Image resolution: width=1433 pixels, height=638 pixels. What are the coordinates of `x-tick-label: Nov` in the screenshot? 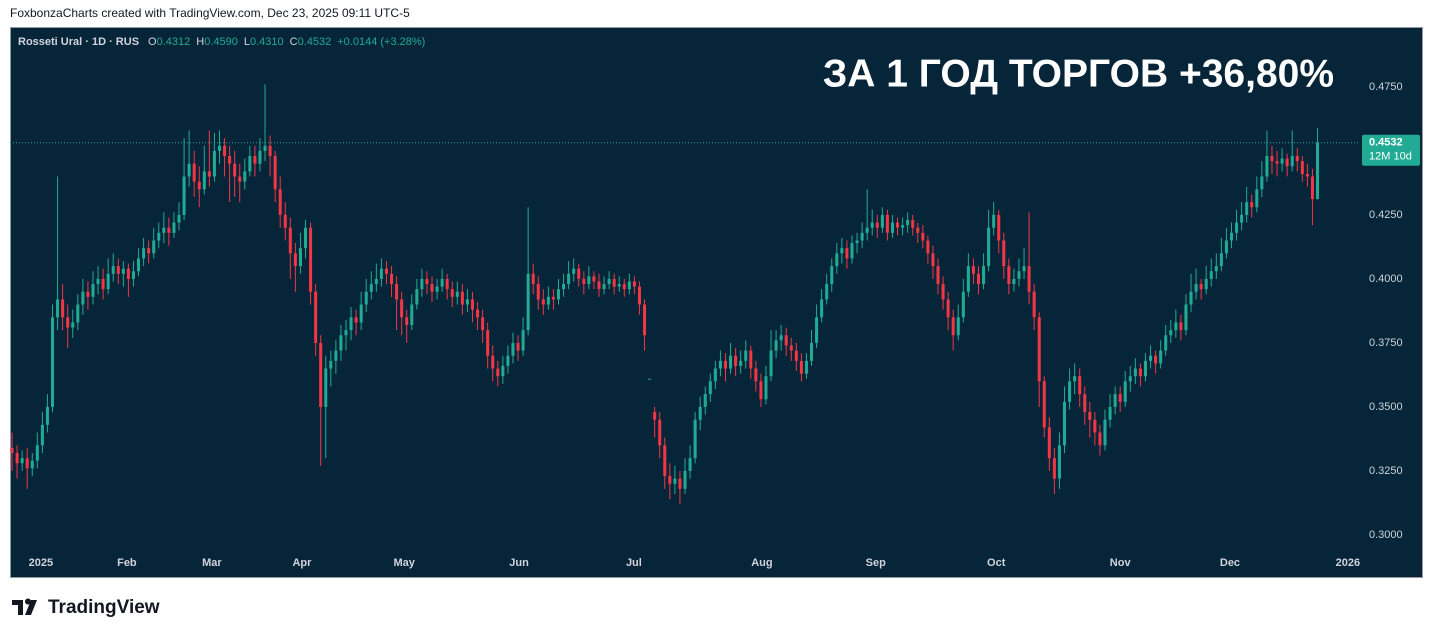 It's located at (1121, 563).